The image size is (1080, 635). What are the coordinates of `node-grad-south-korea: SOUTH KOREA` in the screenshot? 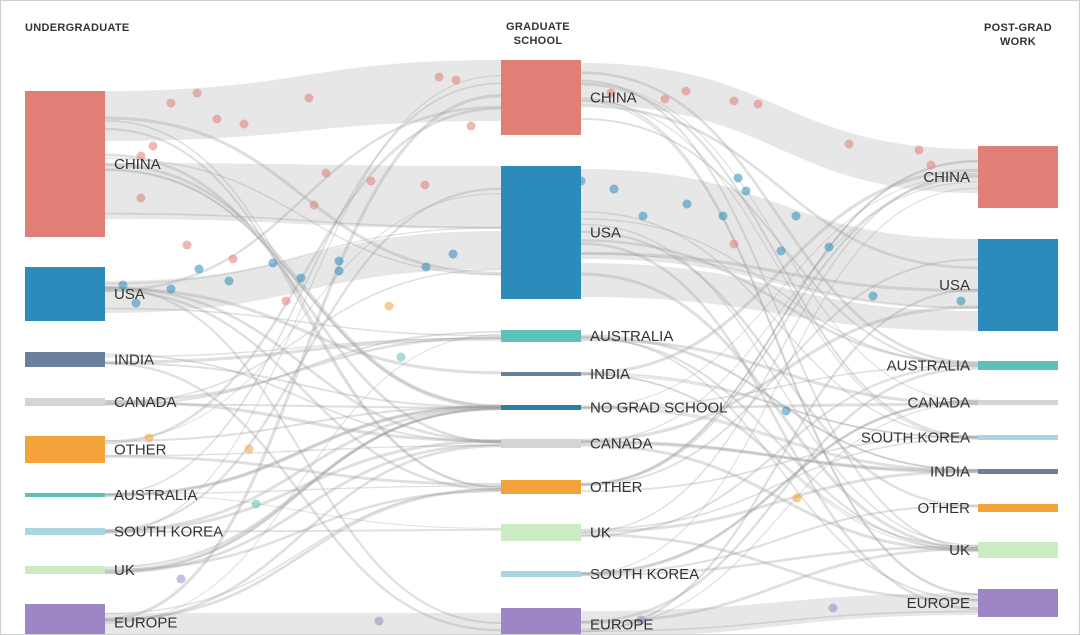 It's located at (600, 574).